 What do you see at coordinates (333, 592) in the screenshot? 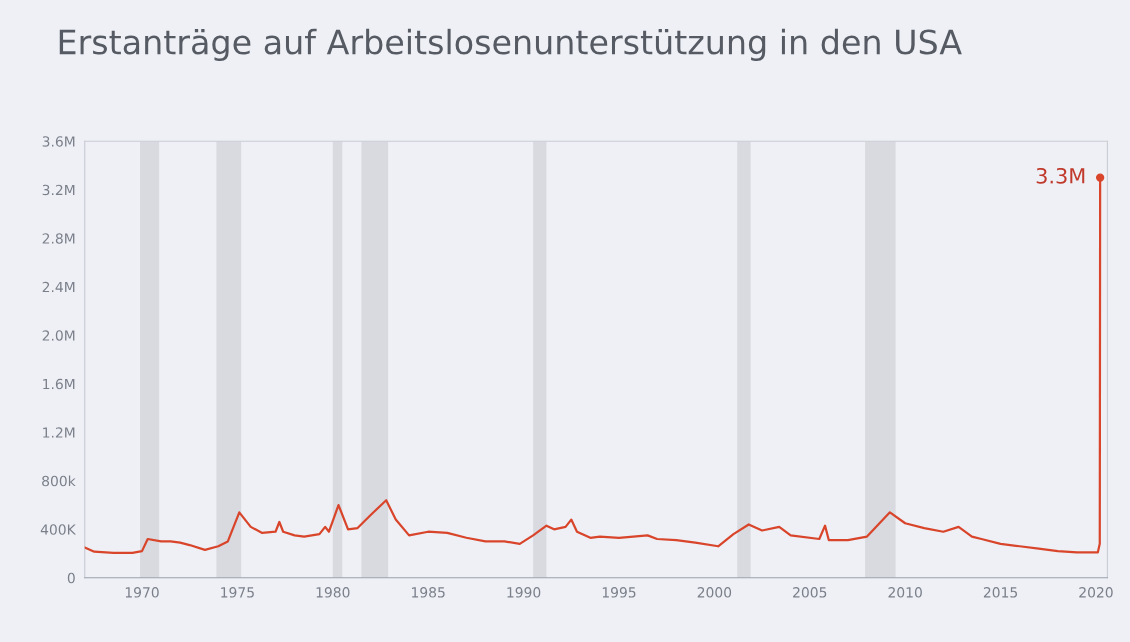
I see `x-tick-label: 1980` at bounding box center [333, 592].